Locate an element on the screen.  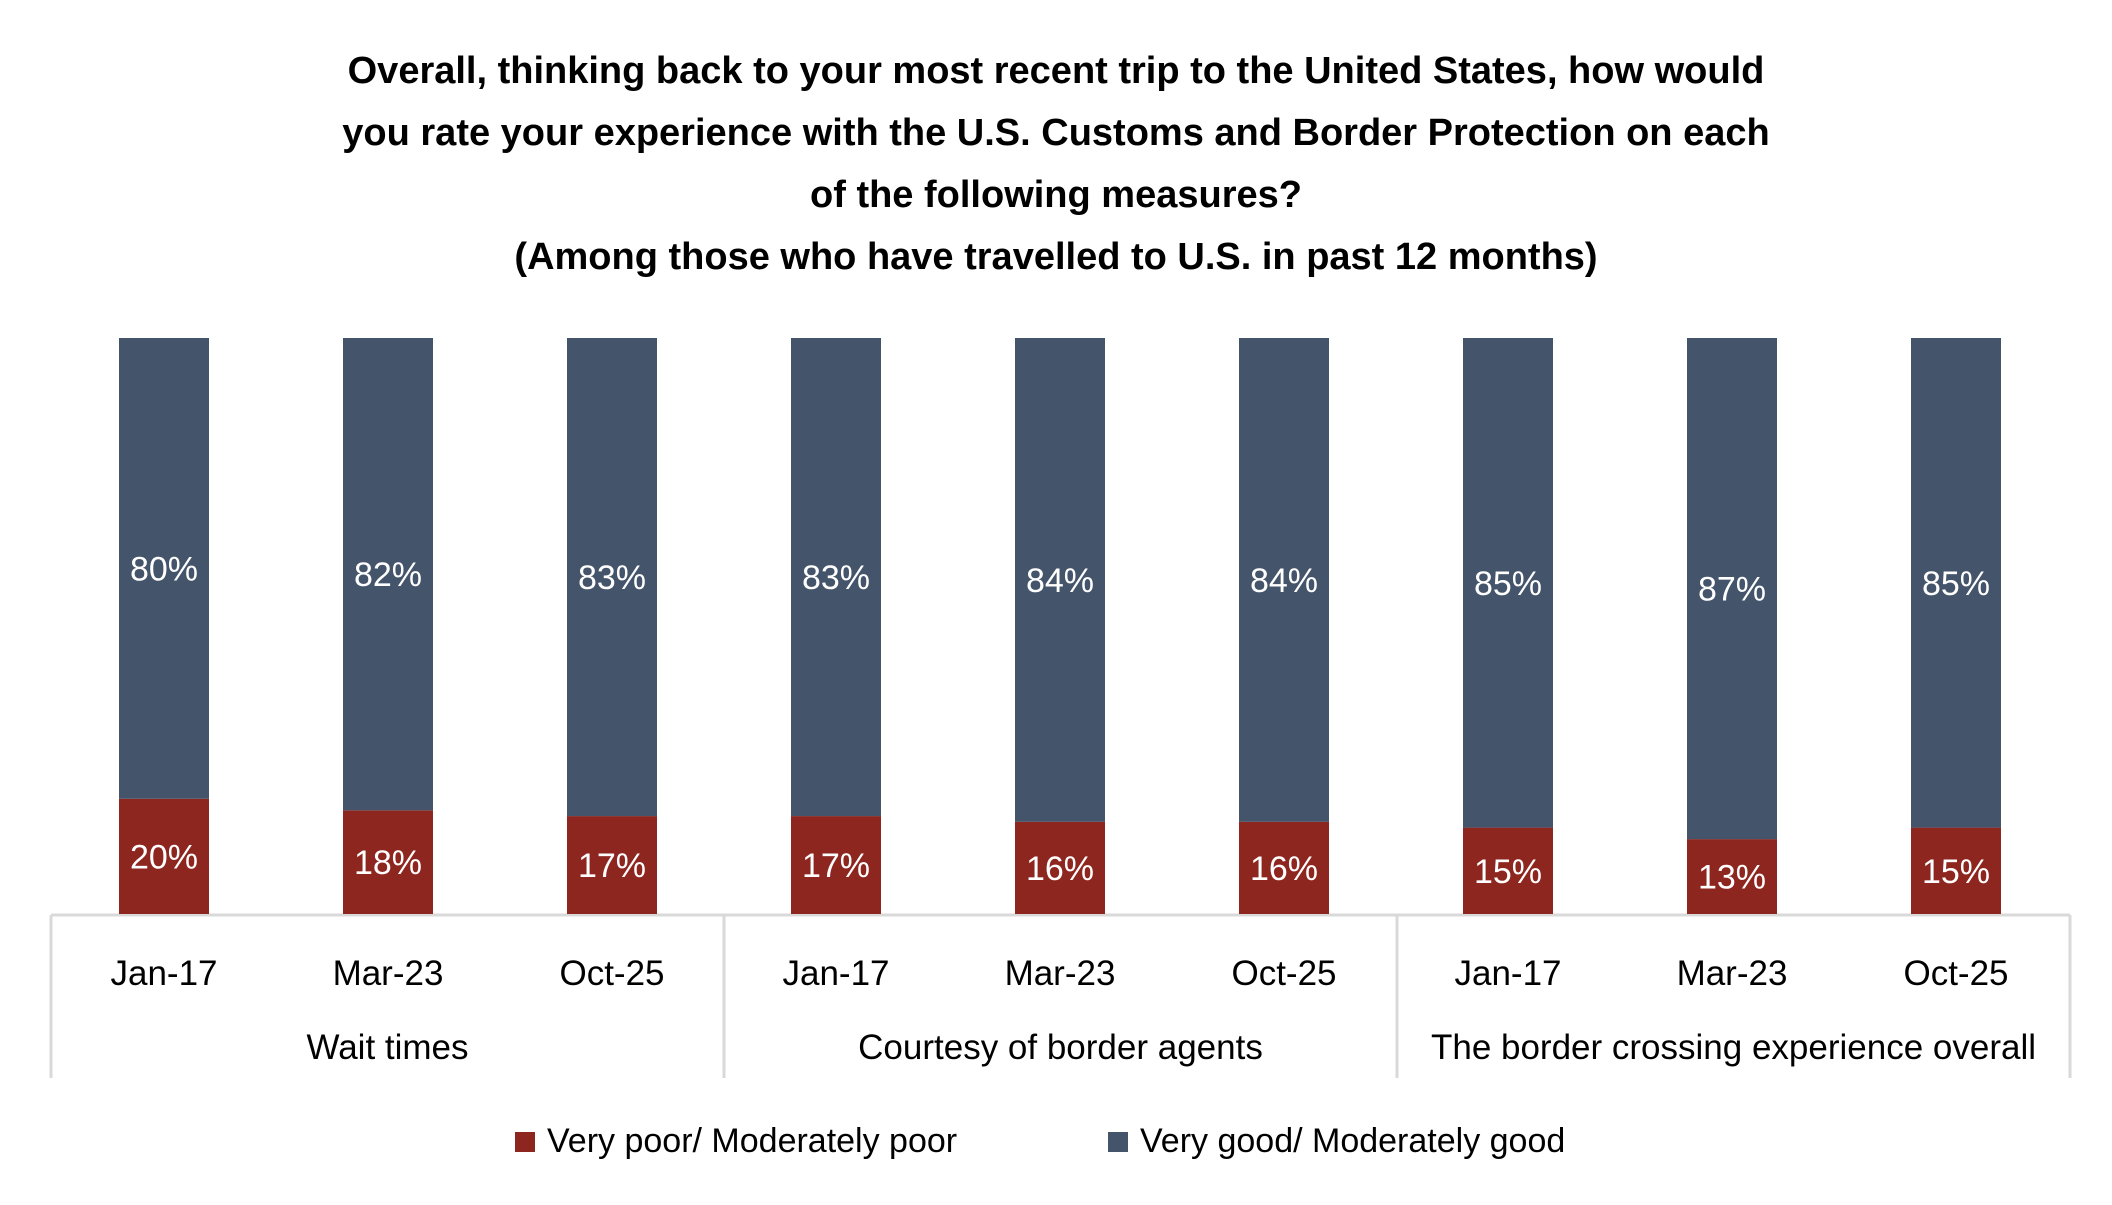
data-label: 18% is located at coordinates (388, 863).